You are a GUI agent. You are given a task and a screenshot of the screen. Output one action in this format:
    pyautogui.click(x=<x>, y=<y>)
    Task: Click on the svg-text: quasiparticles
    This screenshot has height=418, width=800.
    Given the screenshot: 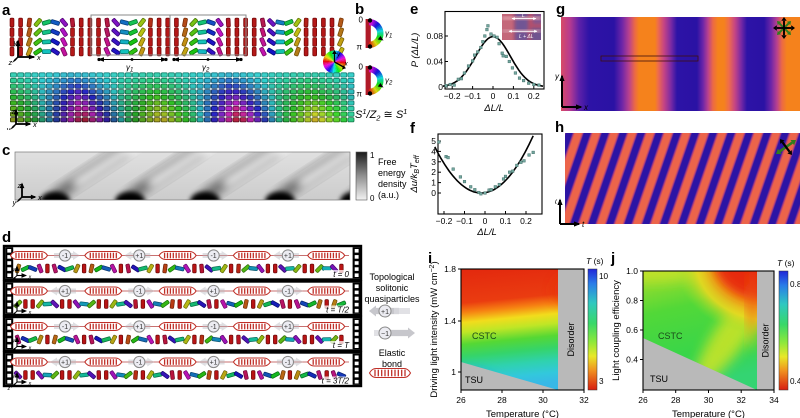 What is the action you would take?
    pyautogui.click(x=392, y=299)
    